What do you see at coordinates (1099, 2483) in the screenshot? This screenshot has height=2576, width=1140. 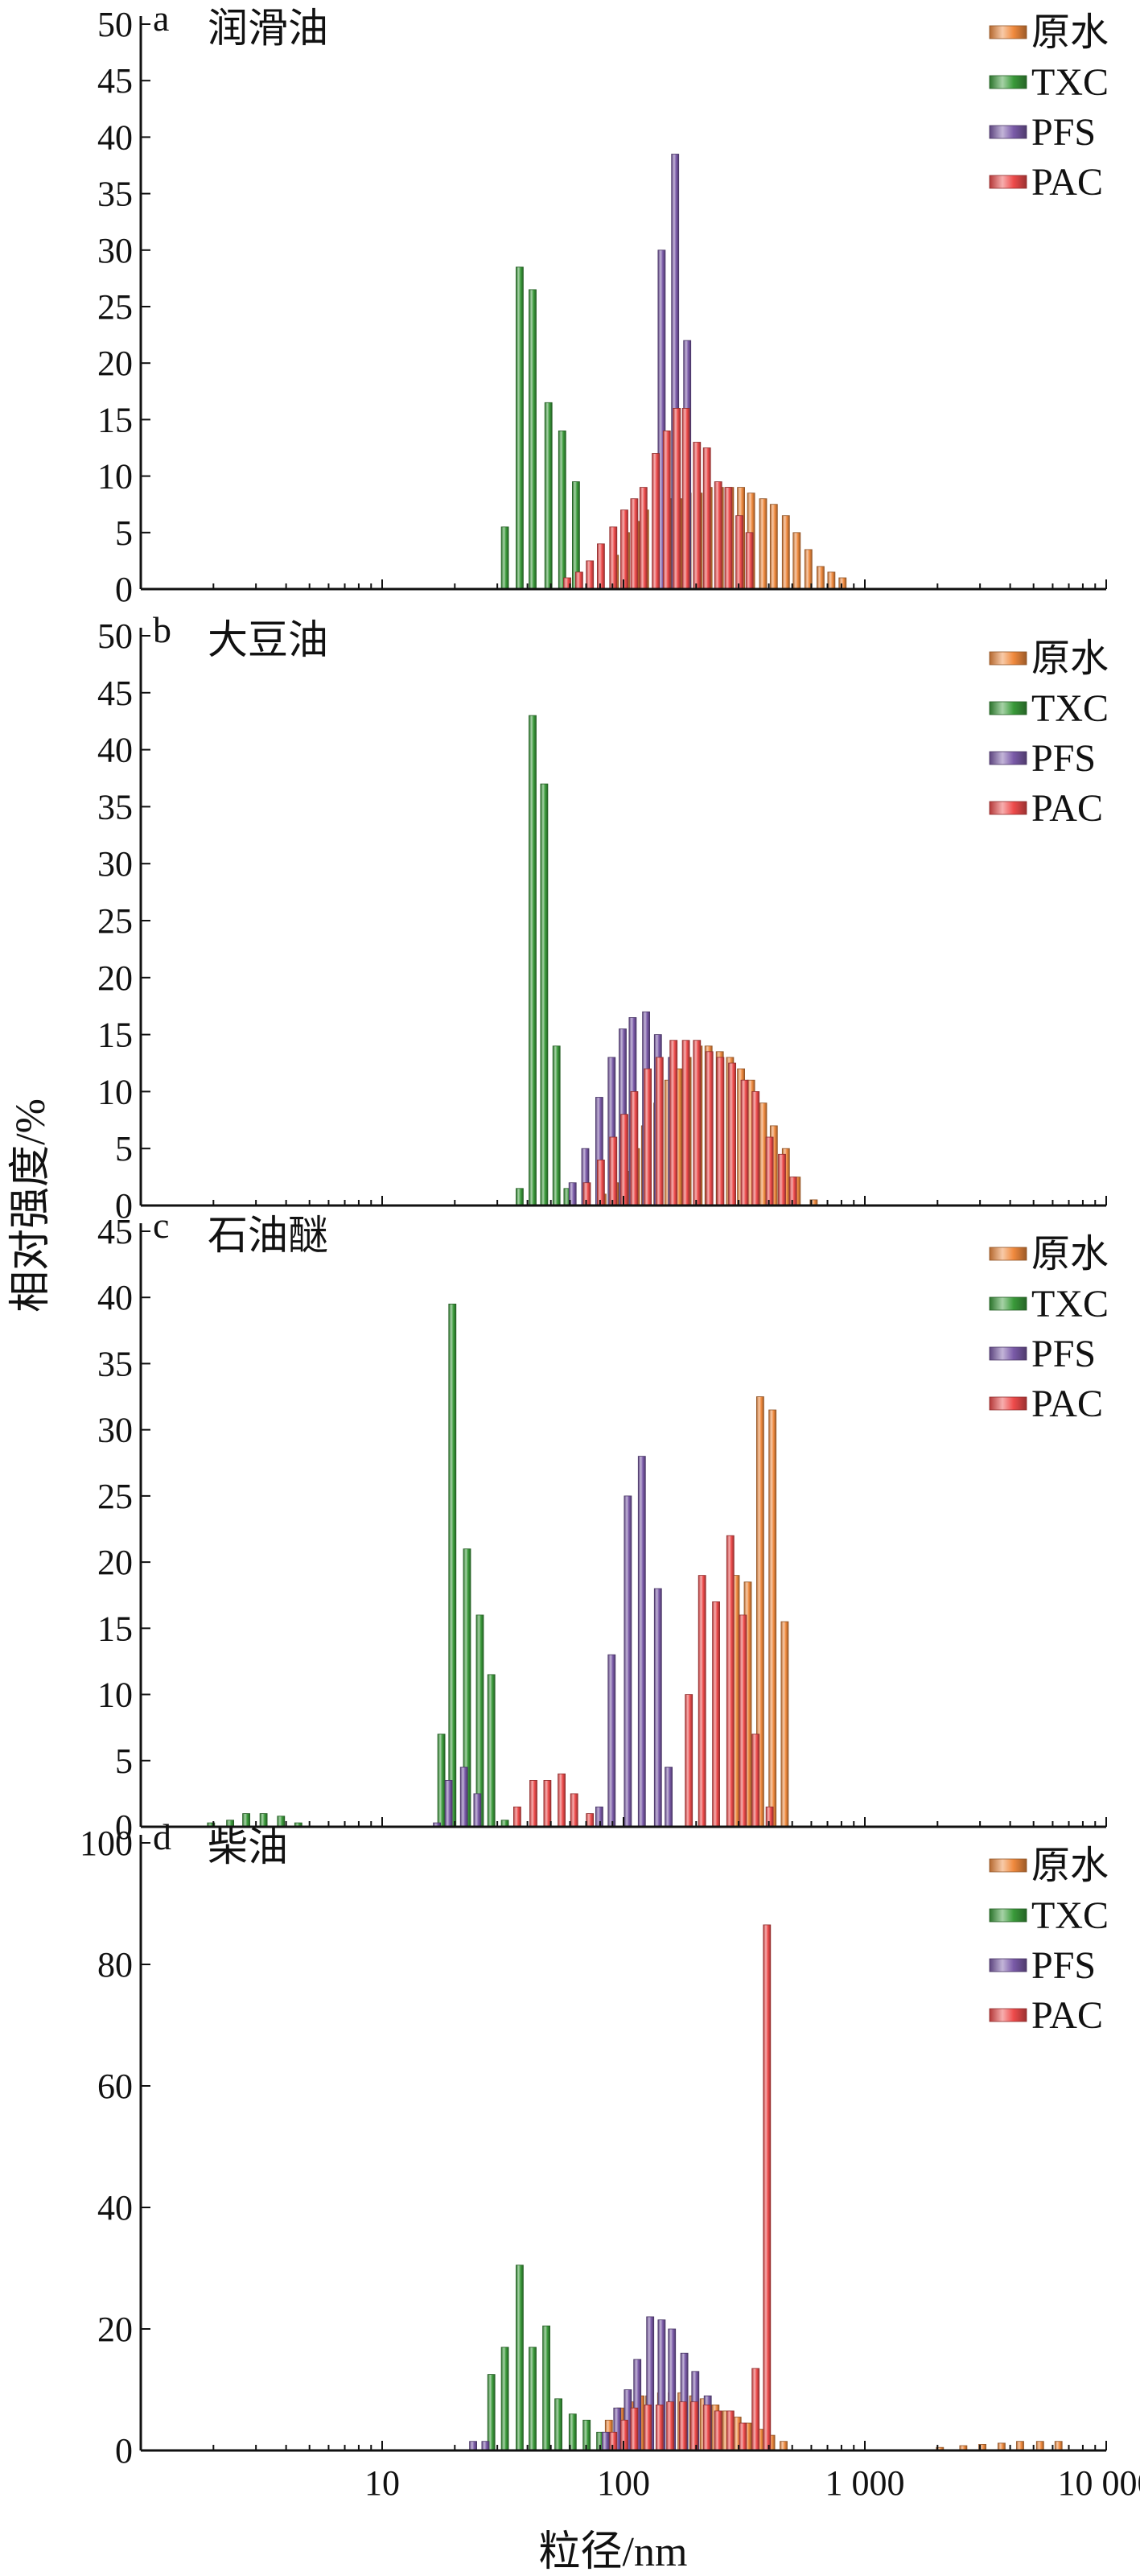 I see `x-tick-label: 10 000` at bounding box center [1099, 2483].